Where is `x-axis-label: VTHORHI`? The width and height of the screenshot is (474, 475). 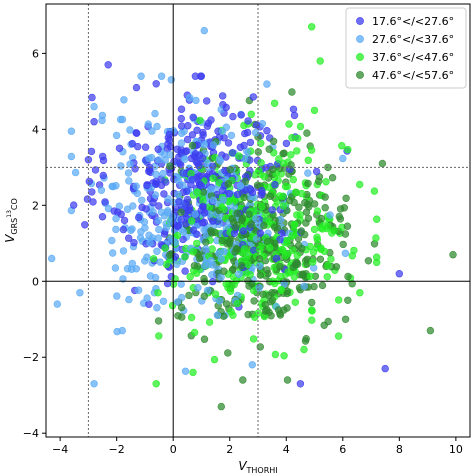
x-axis-label: VTHORHI is located at coordinates (257, 467).